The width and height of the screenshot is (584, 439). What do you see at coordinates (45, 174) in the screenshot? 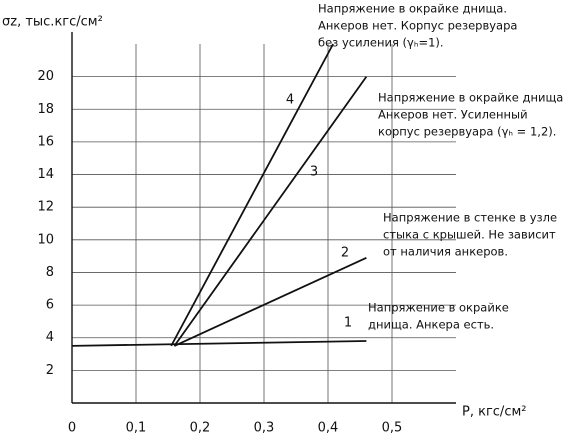
I see `y-tick-label: 14` at bounding box center [45, 174].